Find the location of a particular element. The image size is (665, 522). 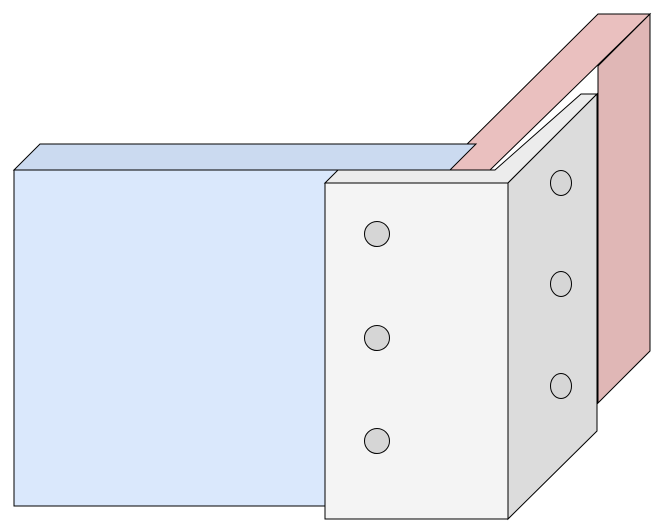

blue-beam-top-face is located at coordinates (245, 157).